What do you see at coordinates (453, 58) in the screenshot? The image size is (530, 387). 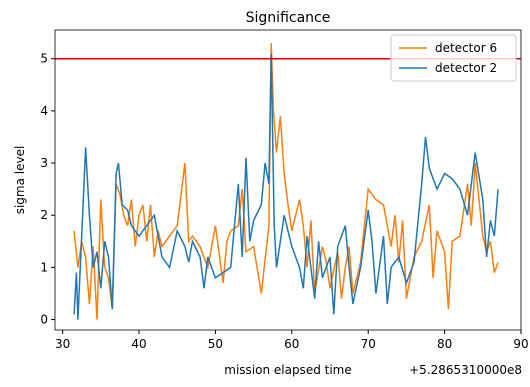 I see `legend-box` at bounding box center [453, 58].